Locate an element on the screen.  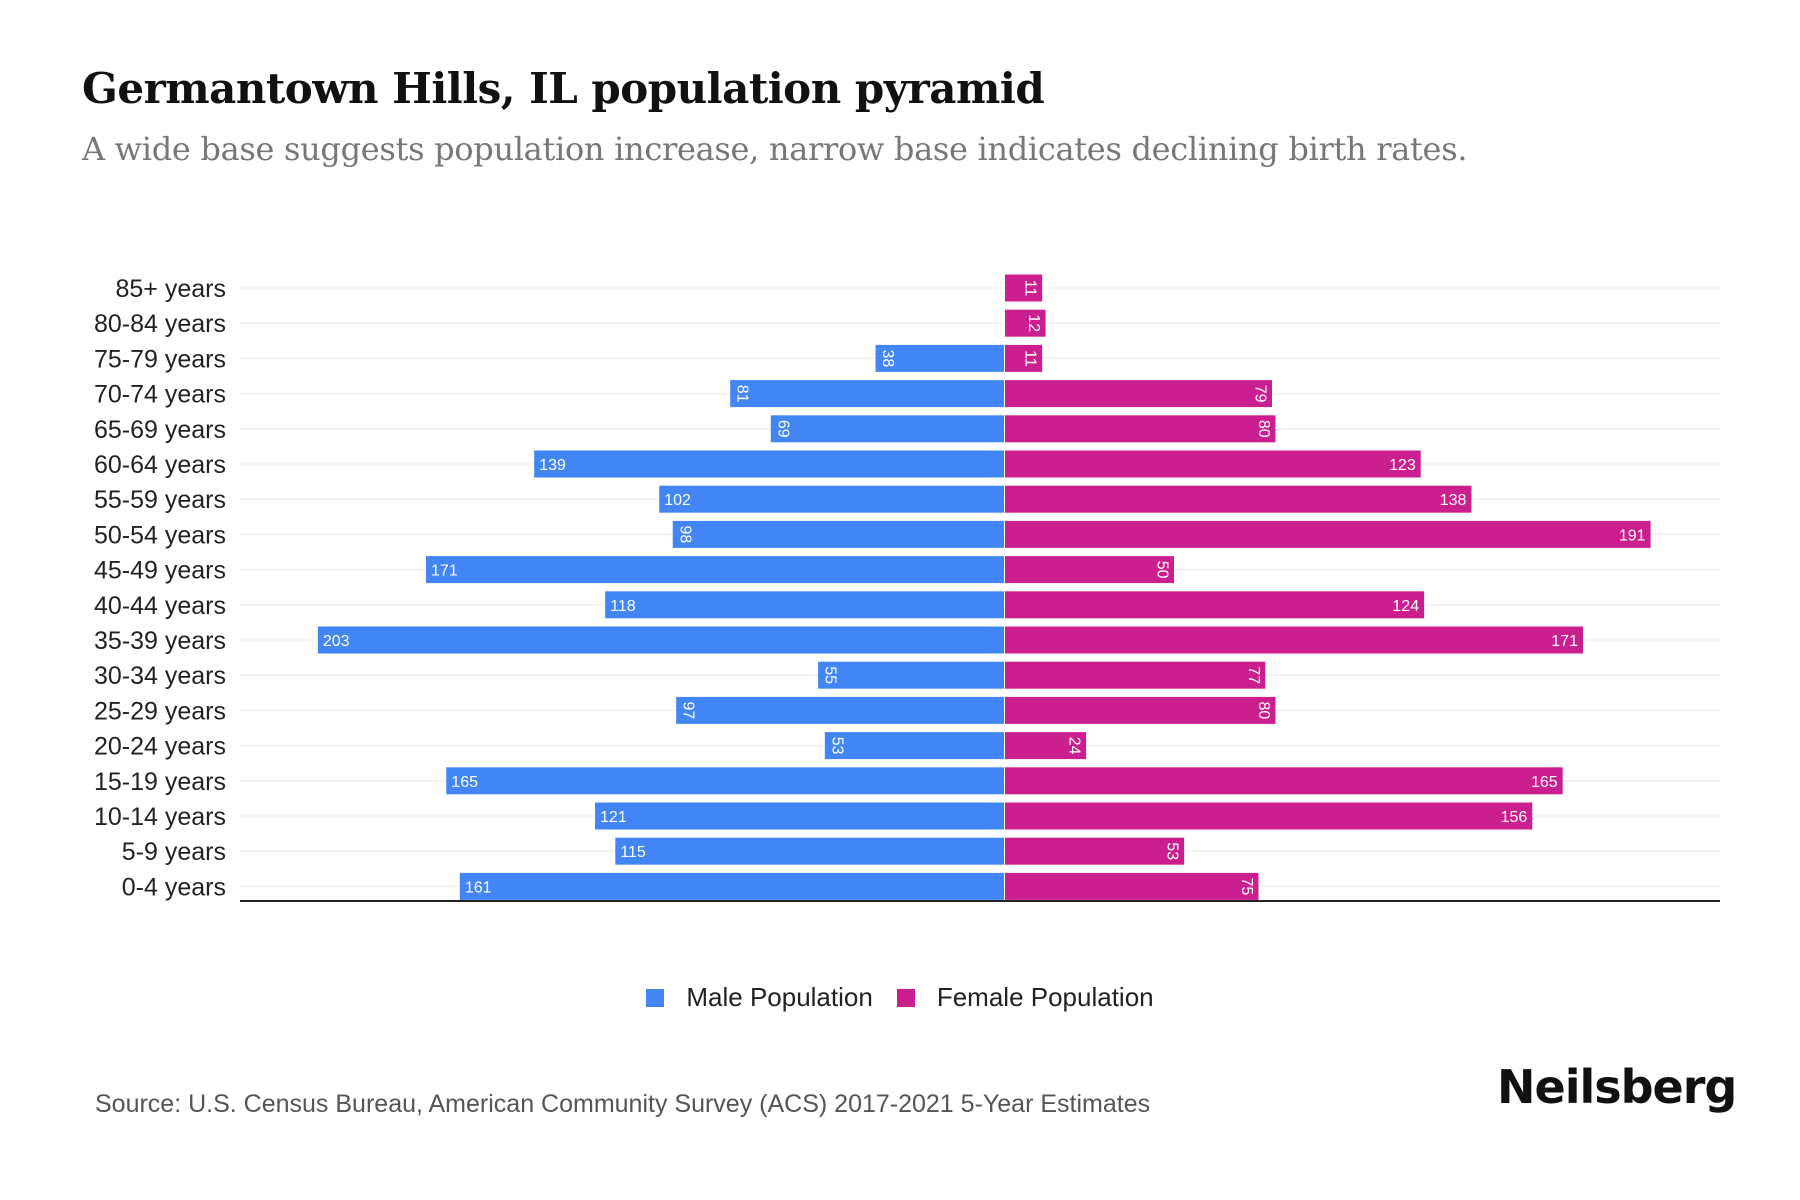
data-label-male: 118 is located at coordinates (623, 606).